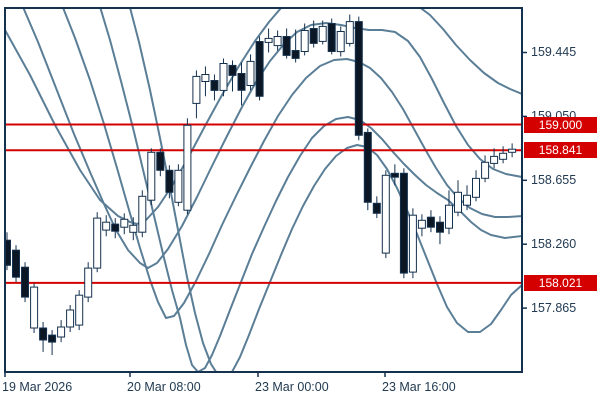  Describe the element at coordinates (554, 243) in the screenshot. I see `y-axis-label: 158.260` at that location.